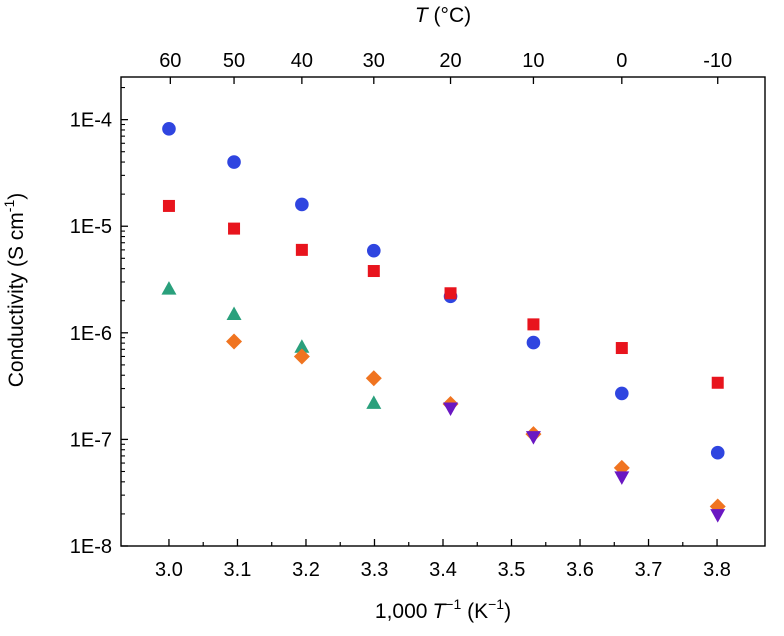  Describe the element at coordinates (443, 609) in the screenshot. I see `x-axis-title: 1,000 T−1 (K−1)` at that location.